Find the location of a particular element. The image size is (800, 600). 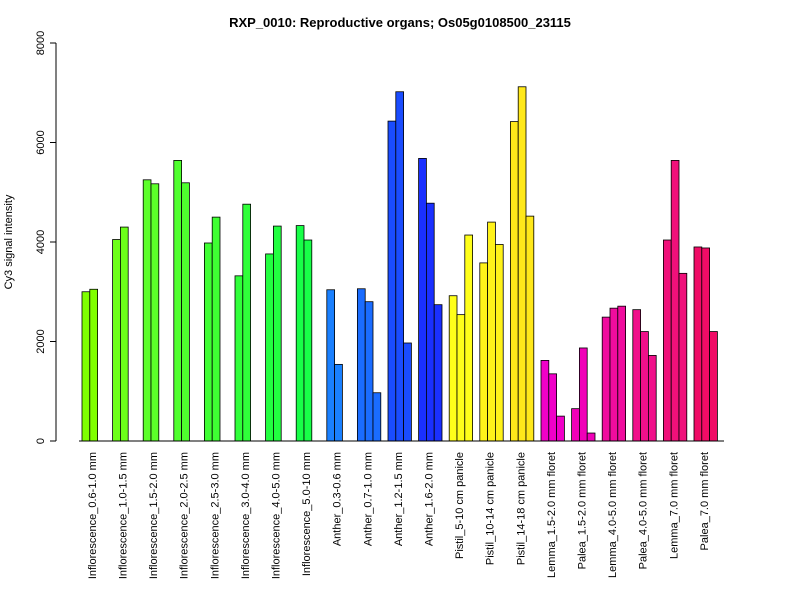

x-tick-label: Inflorescence_1.5-2.0 mm is located at coordinates (154, 515).